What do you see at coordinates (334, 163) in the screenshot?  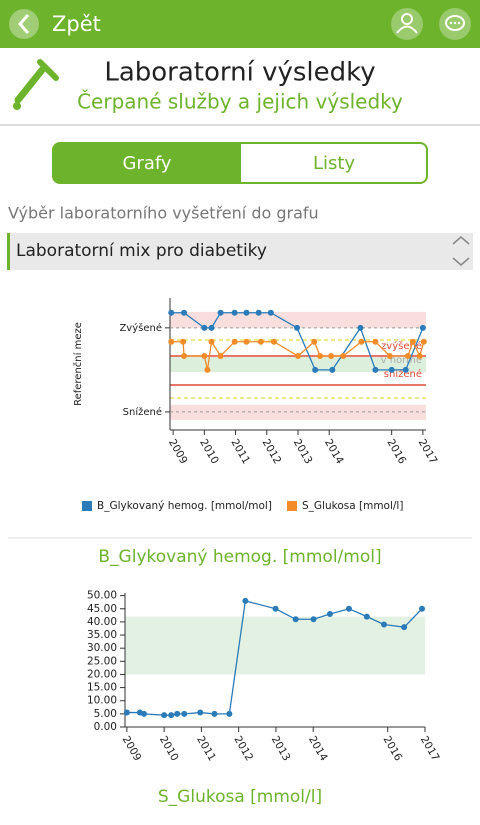 I see `tab-label: Listy` at bounding box center [334, 163].